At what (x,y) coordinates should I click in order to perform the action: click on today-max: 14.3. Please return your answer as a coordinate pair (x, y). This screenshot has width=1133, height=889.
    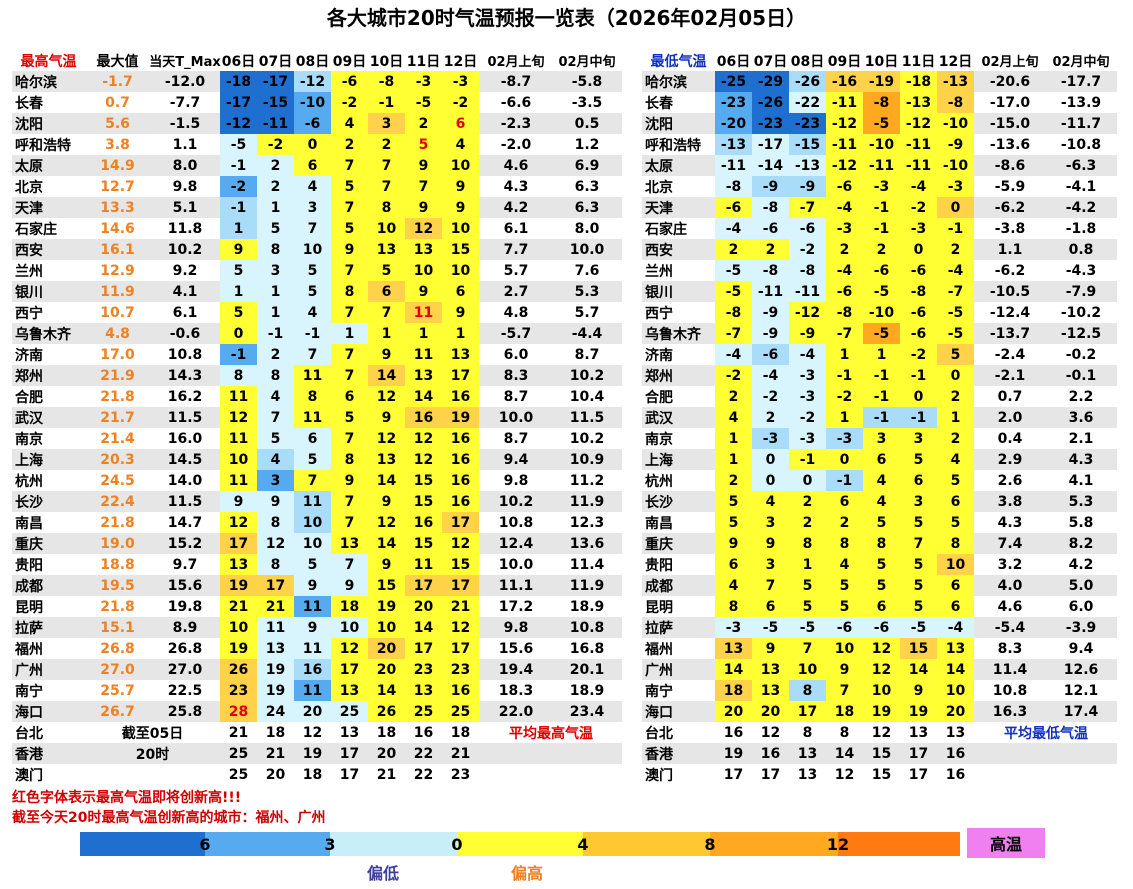
    Looking at the image, I should click on (185, 375).